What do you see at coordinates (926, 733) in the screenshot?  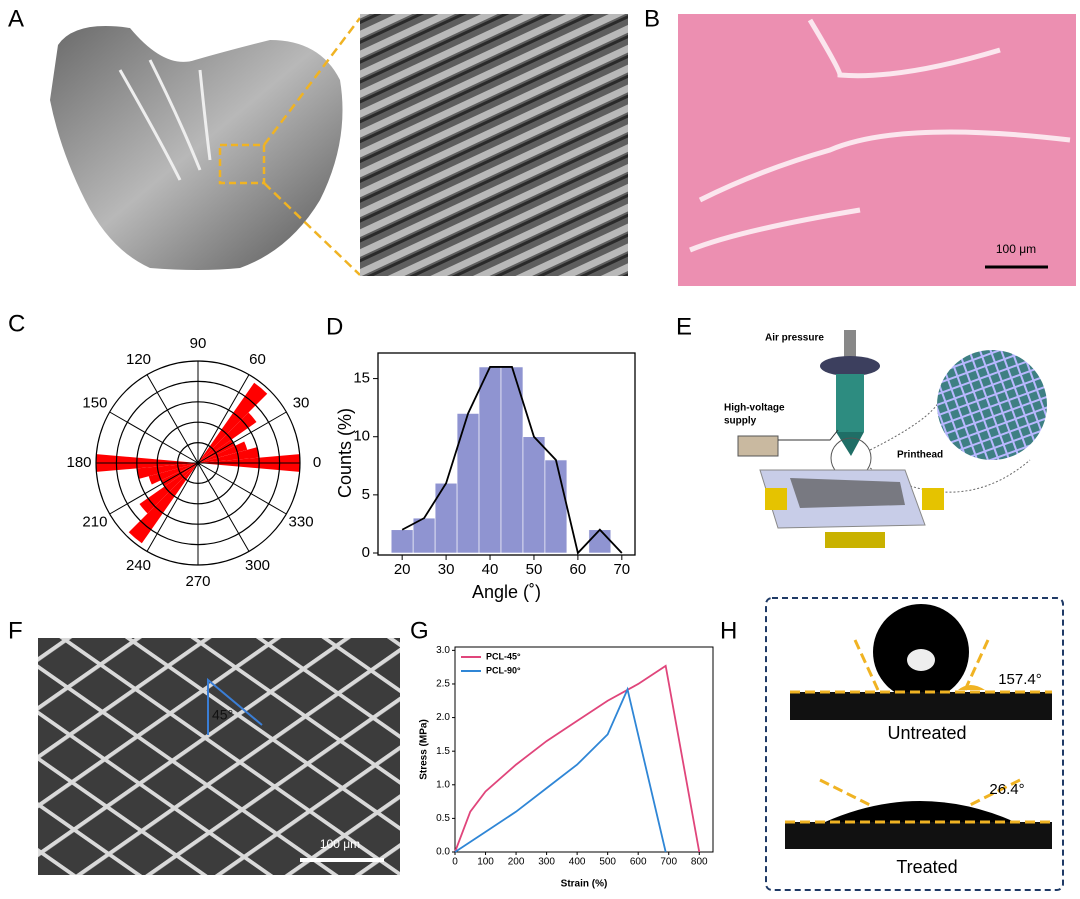 I see `caption: Untreated` at bounding box center [926, 733].